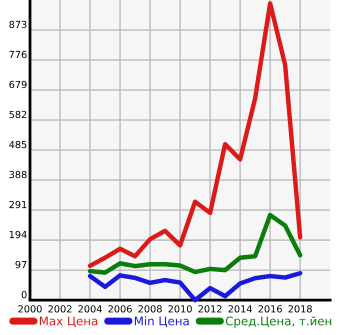 The height and width of the screenshot is (335, 345). Describe the element at coordinates (120, 309) in the screenshot. I see `x-tick-label: 2006` at that location.